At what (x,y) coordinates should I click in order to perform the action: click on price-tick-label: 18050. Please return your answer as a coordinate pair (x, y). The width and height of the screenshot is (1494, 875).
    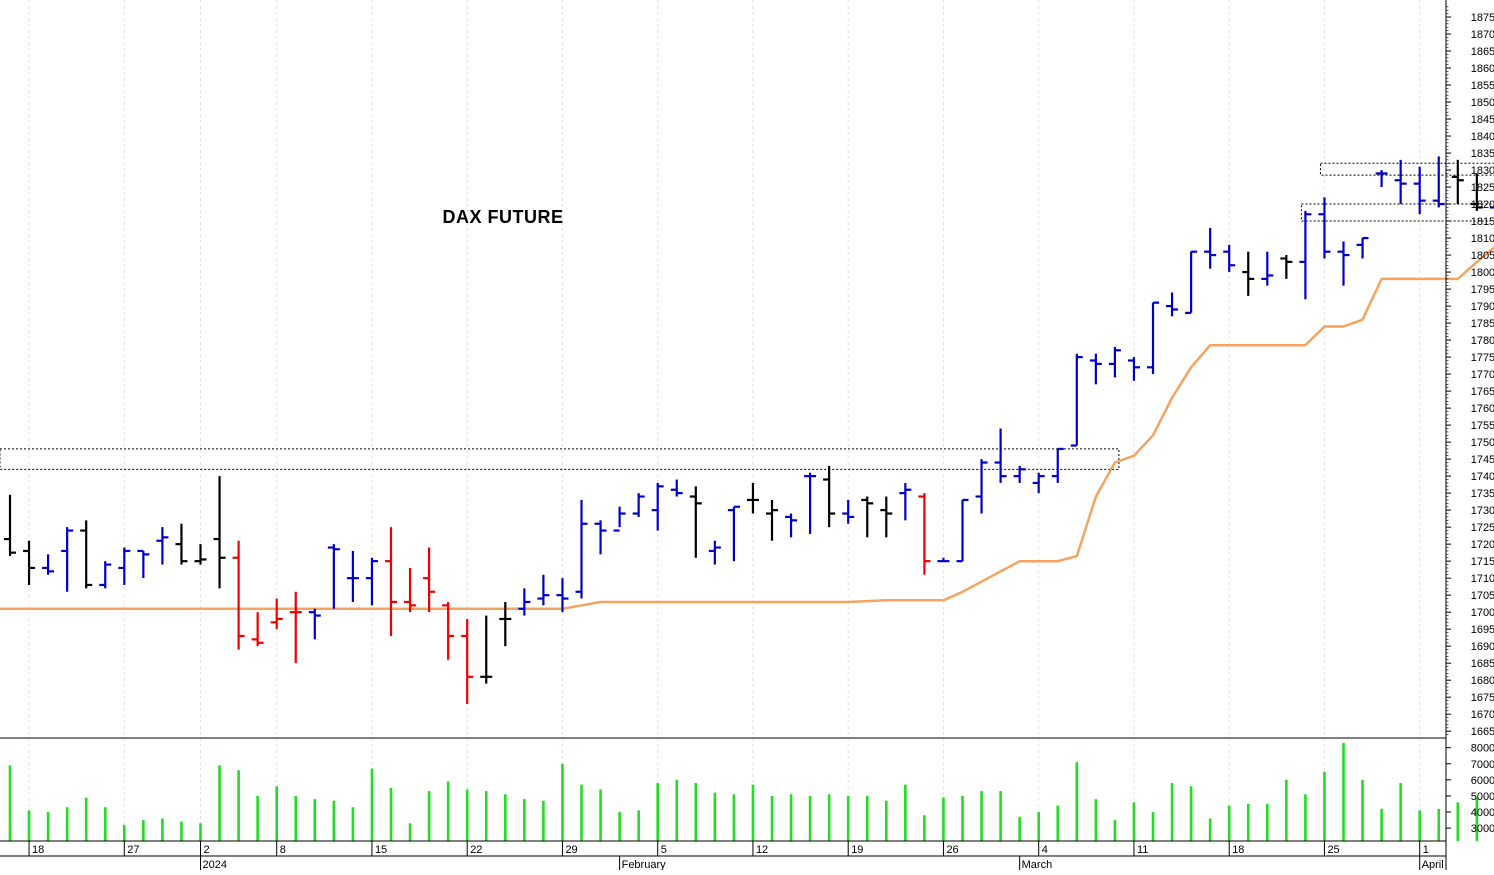
    Looking at the image, I should click on (1482, 256).